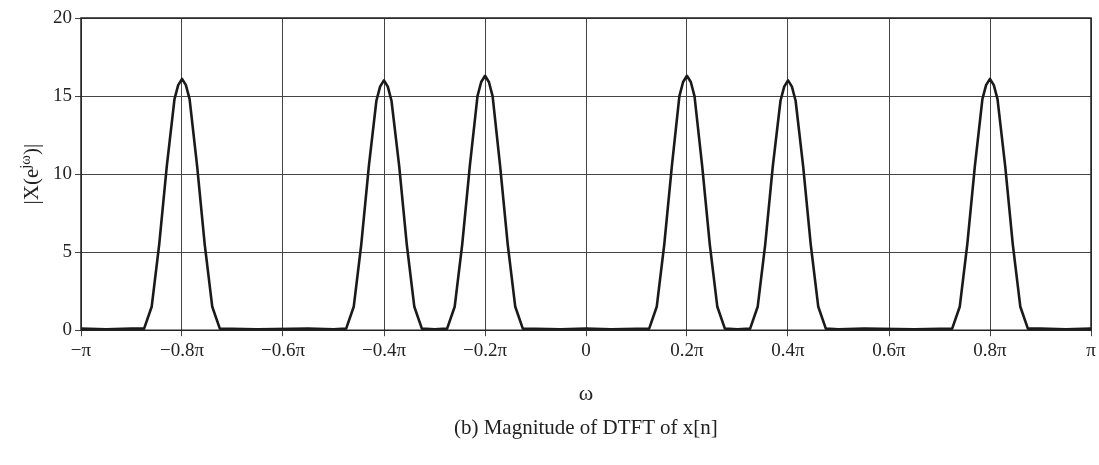 Image resolution: width=1099 pixels, height=465 pixels. What do you see at coordinates (586, 393) in the screenshot?
I see `x-axis-title: ω` at bounding box center [586, 393].